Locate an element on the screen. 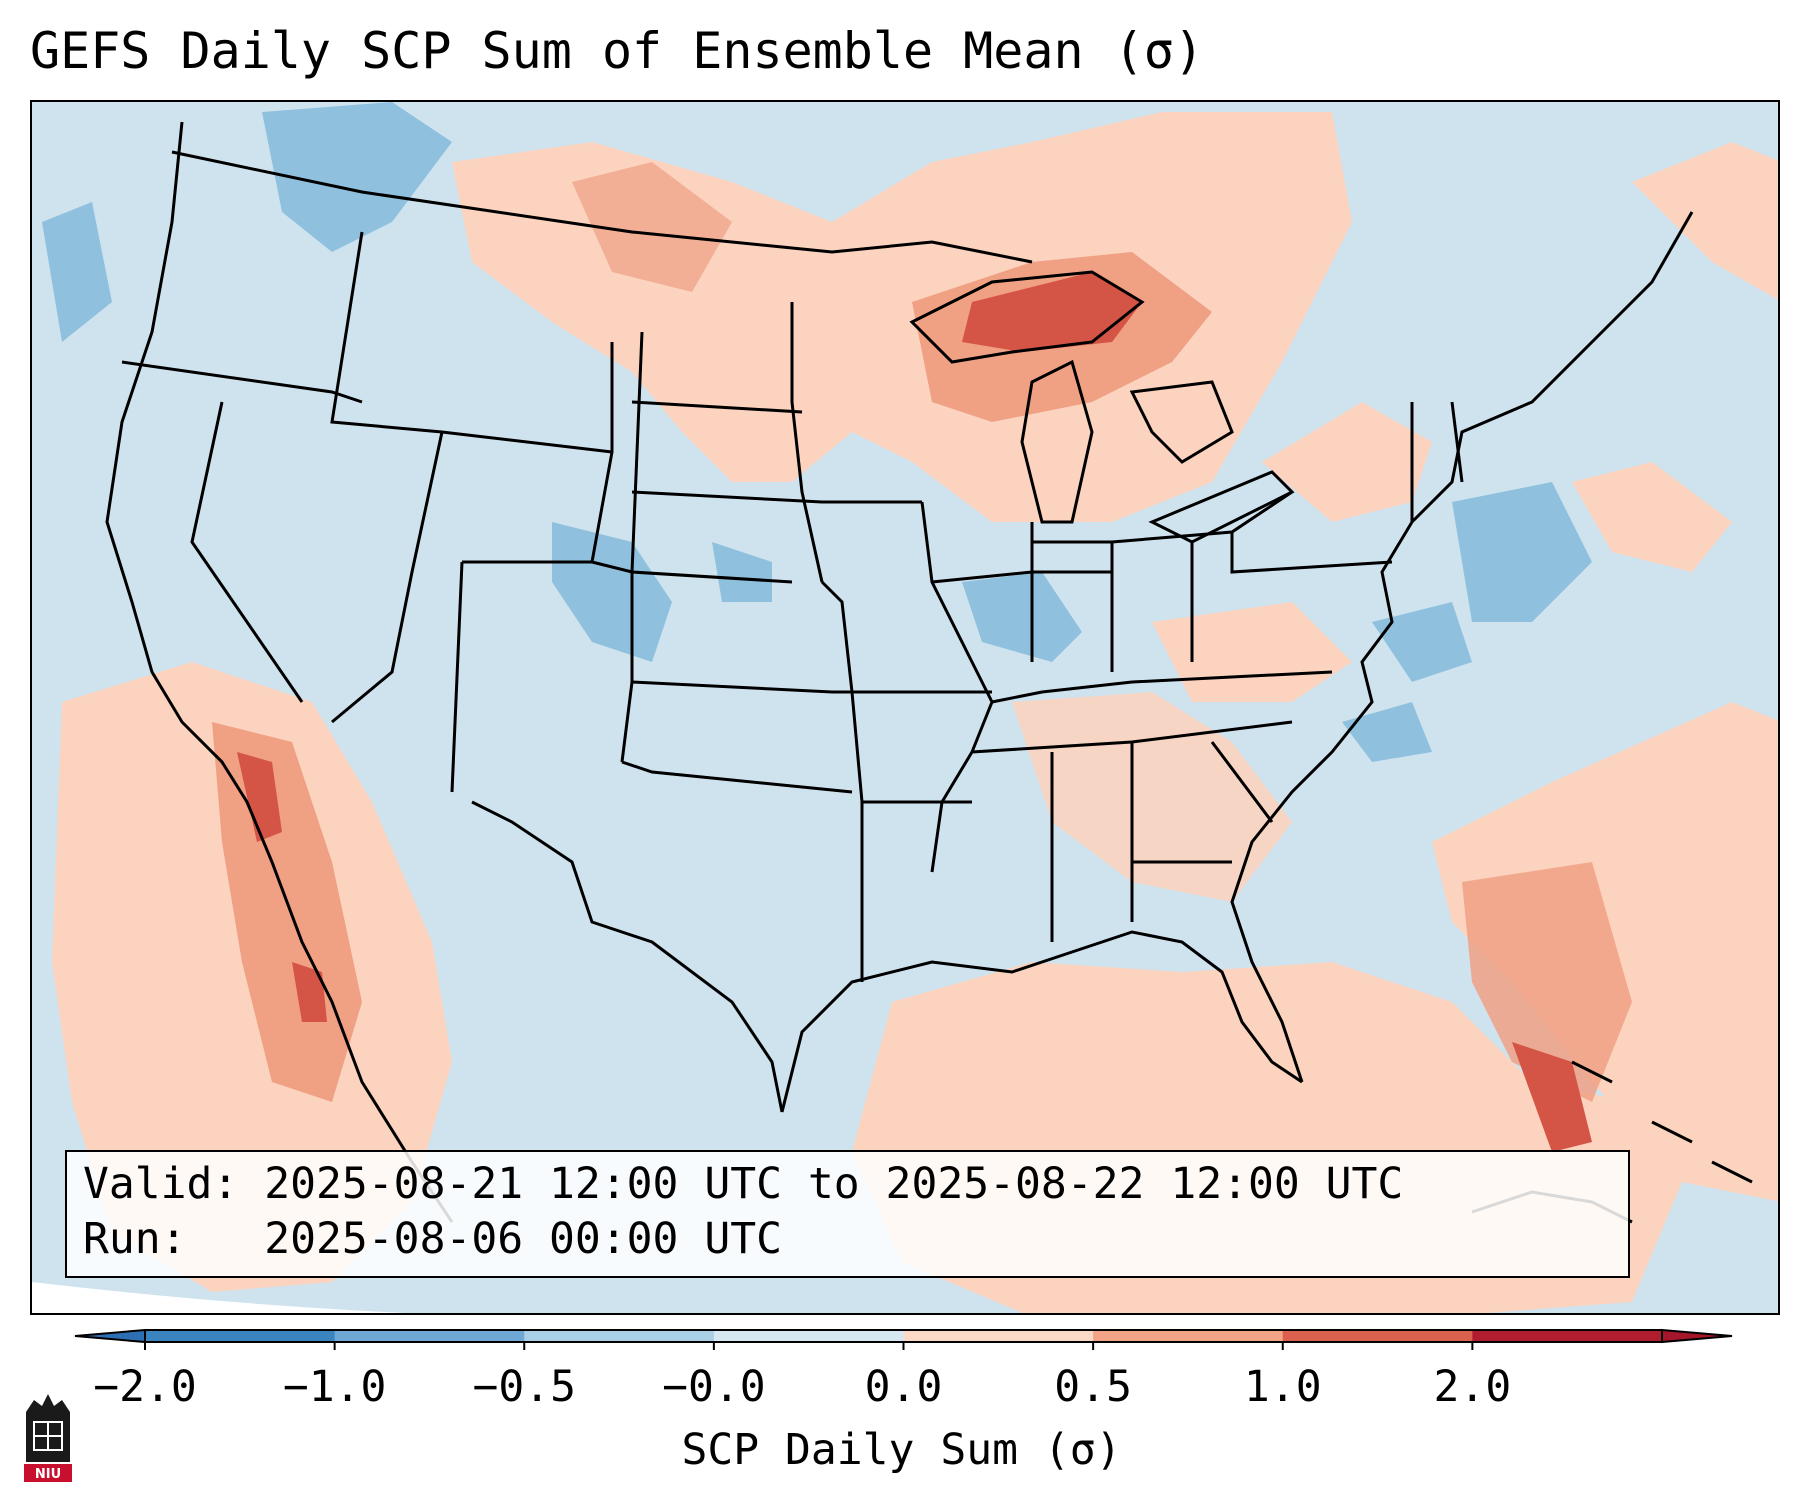 Image resolution: width=1803 pixels, height=1506 pixels. mexico-border is located at coordinates (627, 956).